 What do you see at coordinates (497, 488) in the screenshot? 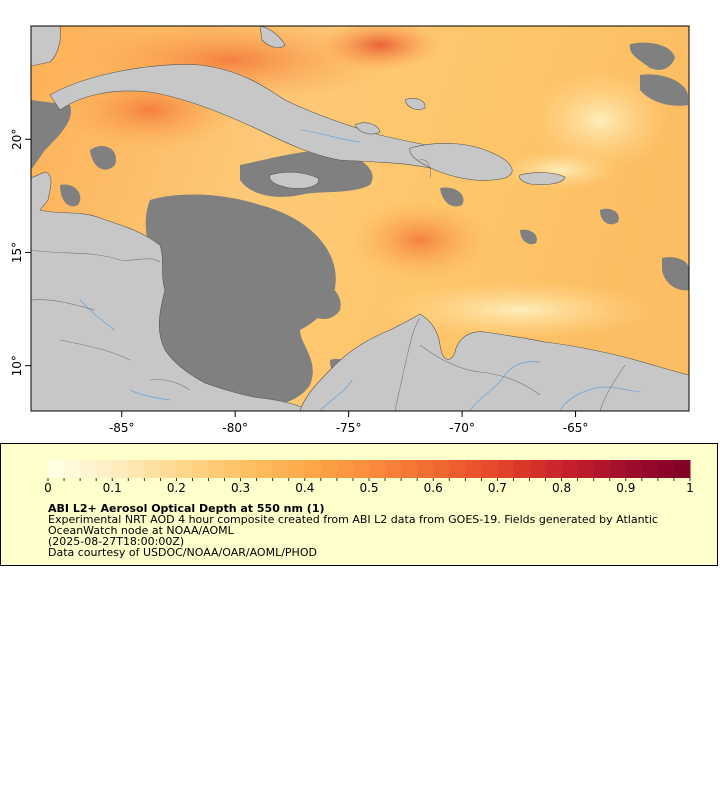
I see `colorbar-tick-label: 0.7` at bounding box center [497, 488].